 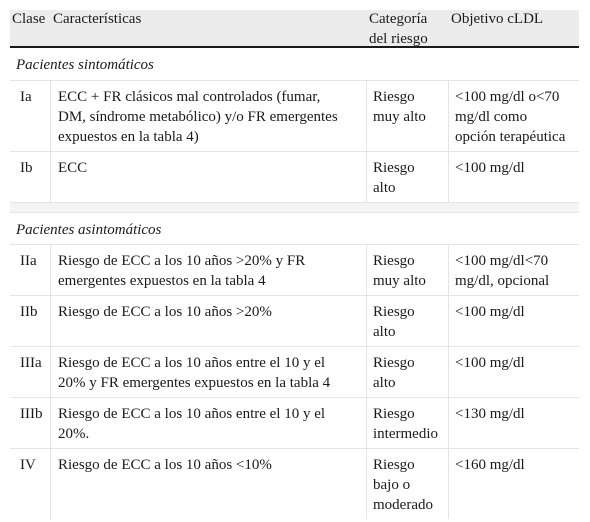 I want to click on section-header-symptomatic: Pacientes sintomáticos, so click(x=294, y=64).